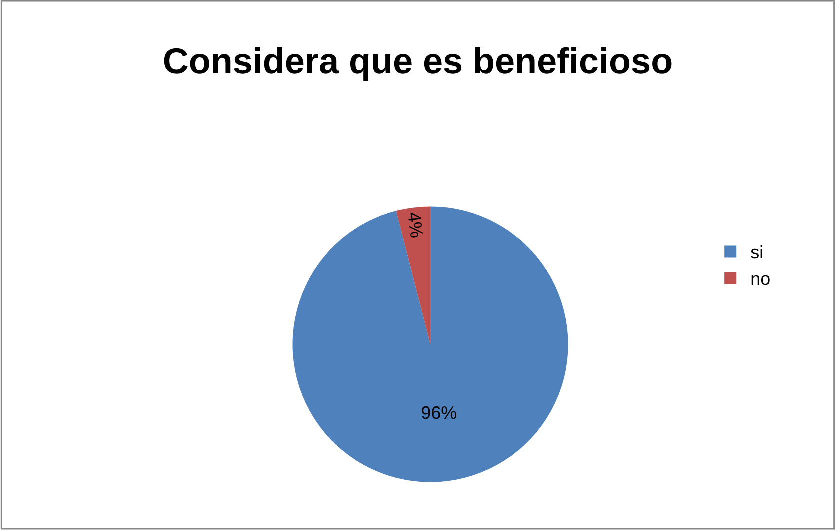  I want to click on chart-title: Considera que es beneficioso, so click(418, 61).